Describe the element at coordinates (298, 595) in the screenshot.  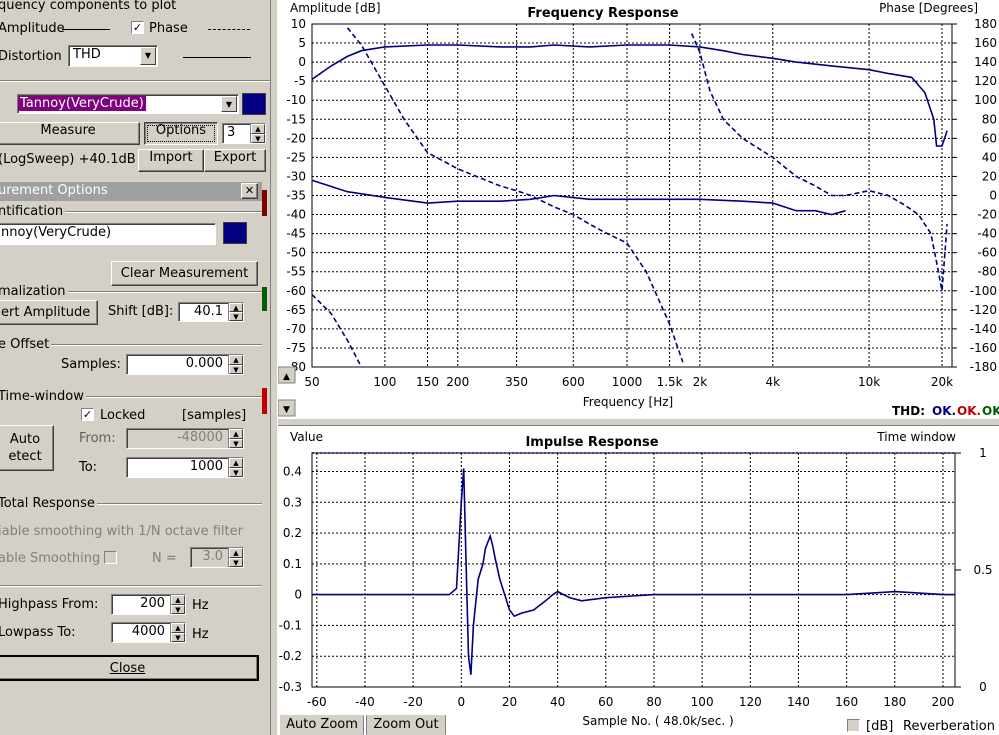
I see `ir-yleft-tick-label: 0` at that location.